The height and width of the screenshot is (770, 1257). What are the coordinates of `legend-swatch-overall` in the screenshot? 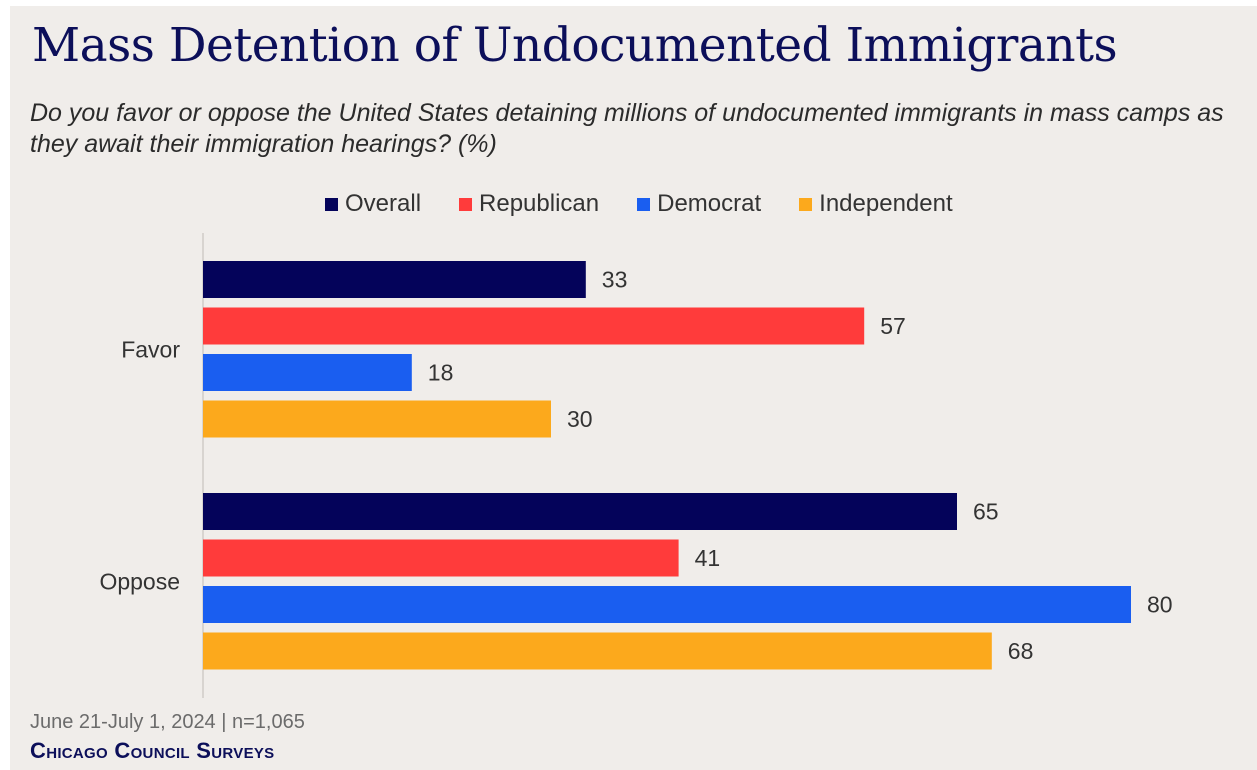 It's located at (331, 204).